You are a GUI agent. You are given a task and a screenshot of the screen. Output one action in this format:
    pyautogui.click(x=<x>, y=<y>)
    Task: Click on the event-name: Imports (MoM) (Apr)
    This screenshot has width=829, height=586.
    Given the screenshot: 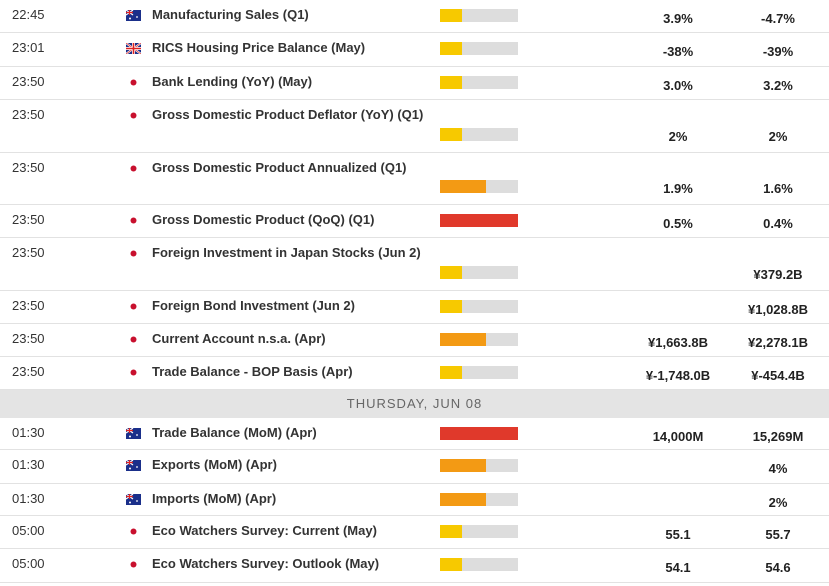 What is the action you would take?
    pyautogui.click(x=214, y=498)
    